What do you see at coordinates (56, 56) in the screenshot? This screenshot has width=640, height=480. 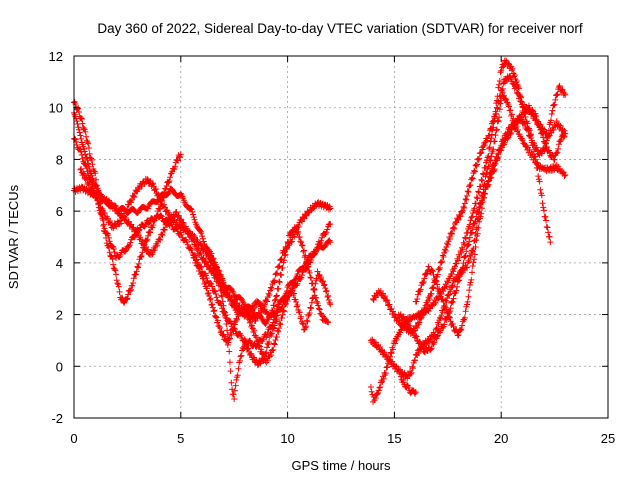 I see `y-tick-label: 12` at bounding box center [56, 56].